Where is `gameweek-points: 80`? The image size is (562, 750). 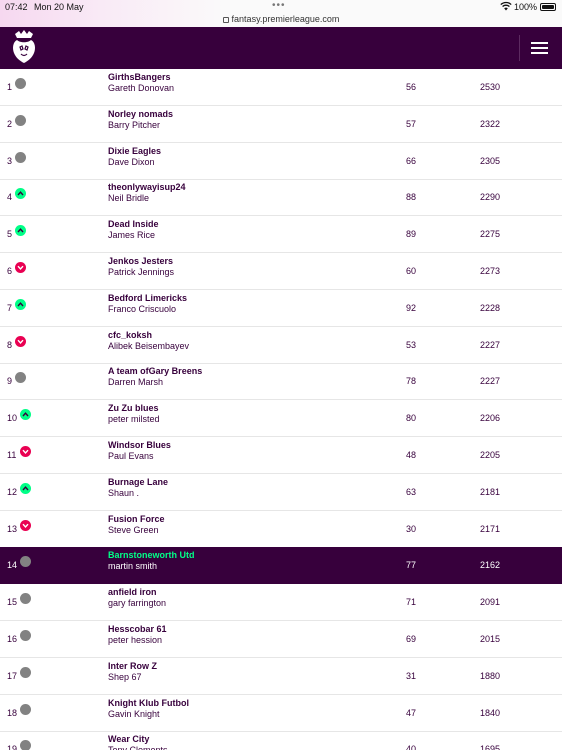 gameweek-points: 80 is located at coordinates (411, 418).